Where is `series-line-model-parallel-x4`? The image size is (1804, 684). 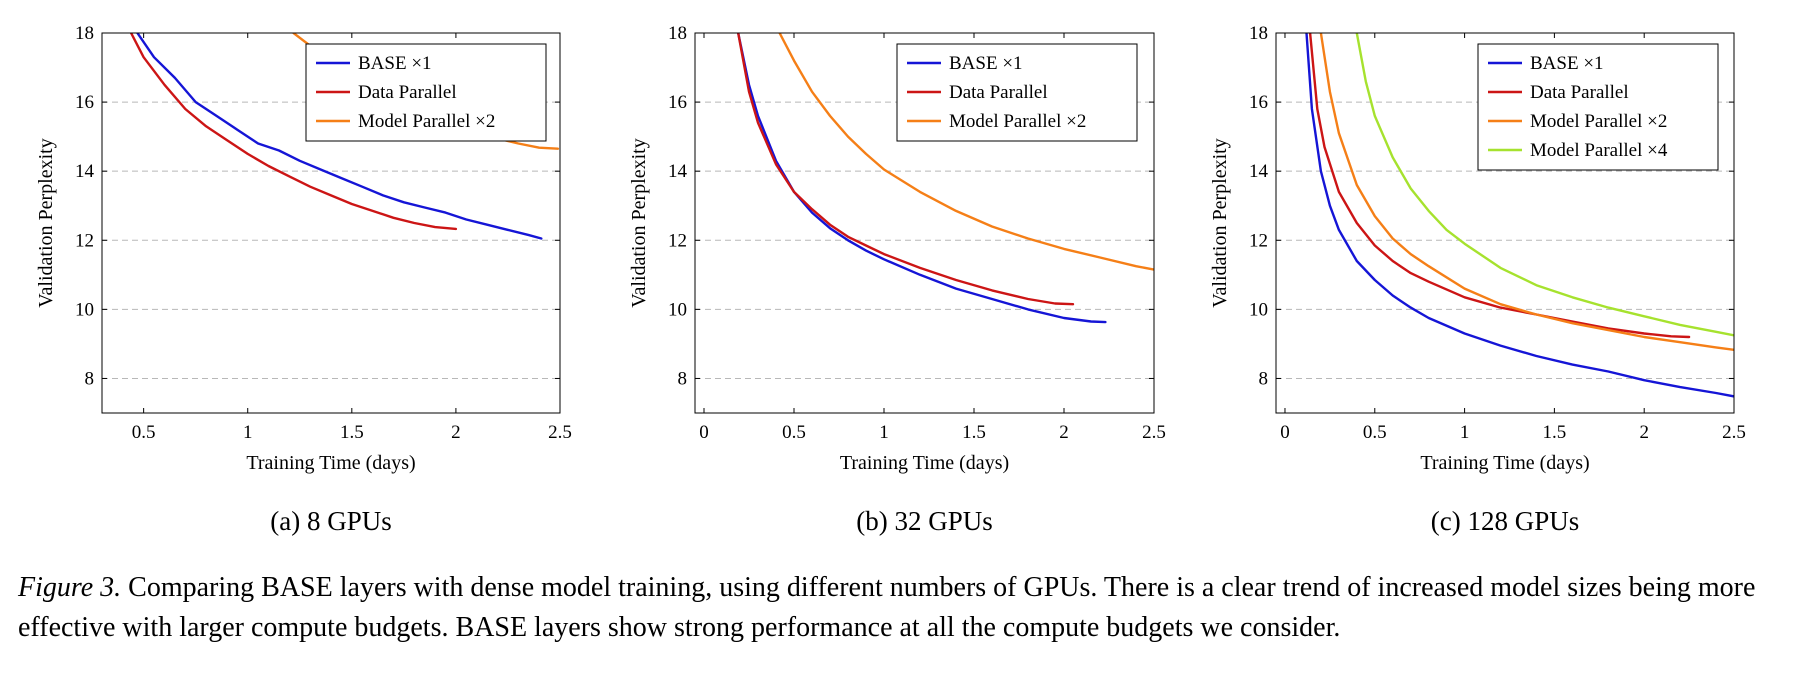
series-line-model-parallel-x4 is located at coordinates (1544, 185).